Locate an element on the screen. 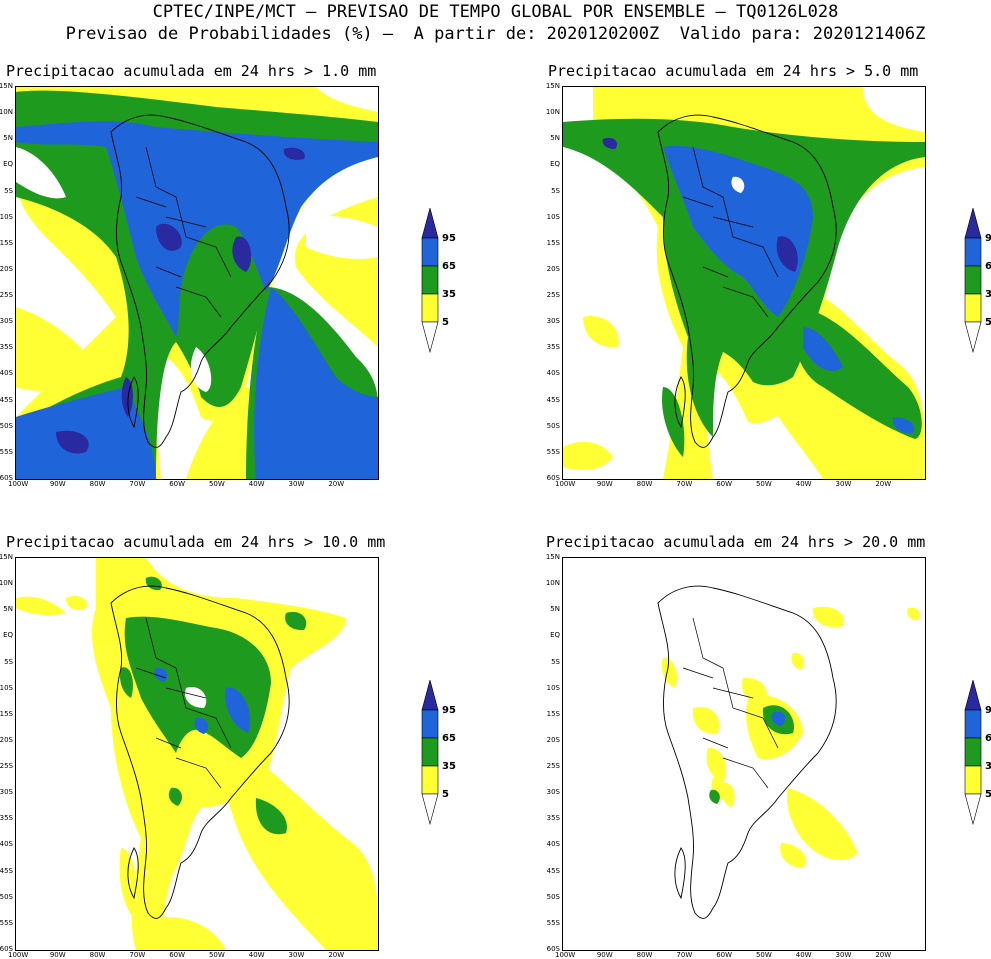 Image resolution: width=991 pixels, height=959 pixels. colorbar-4: 95 65 35 5 is located at coordinates (977, 752).